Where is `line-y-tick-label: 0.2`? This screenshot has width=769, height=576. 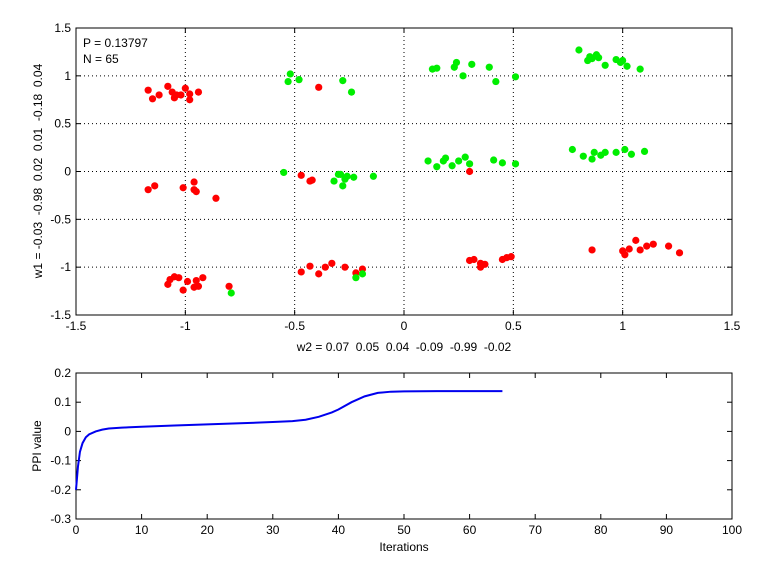
line-y-tick-label: 0.2 is located at coordinates (62, 373).